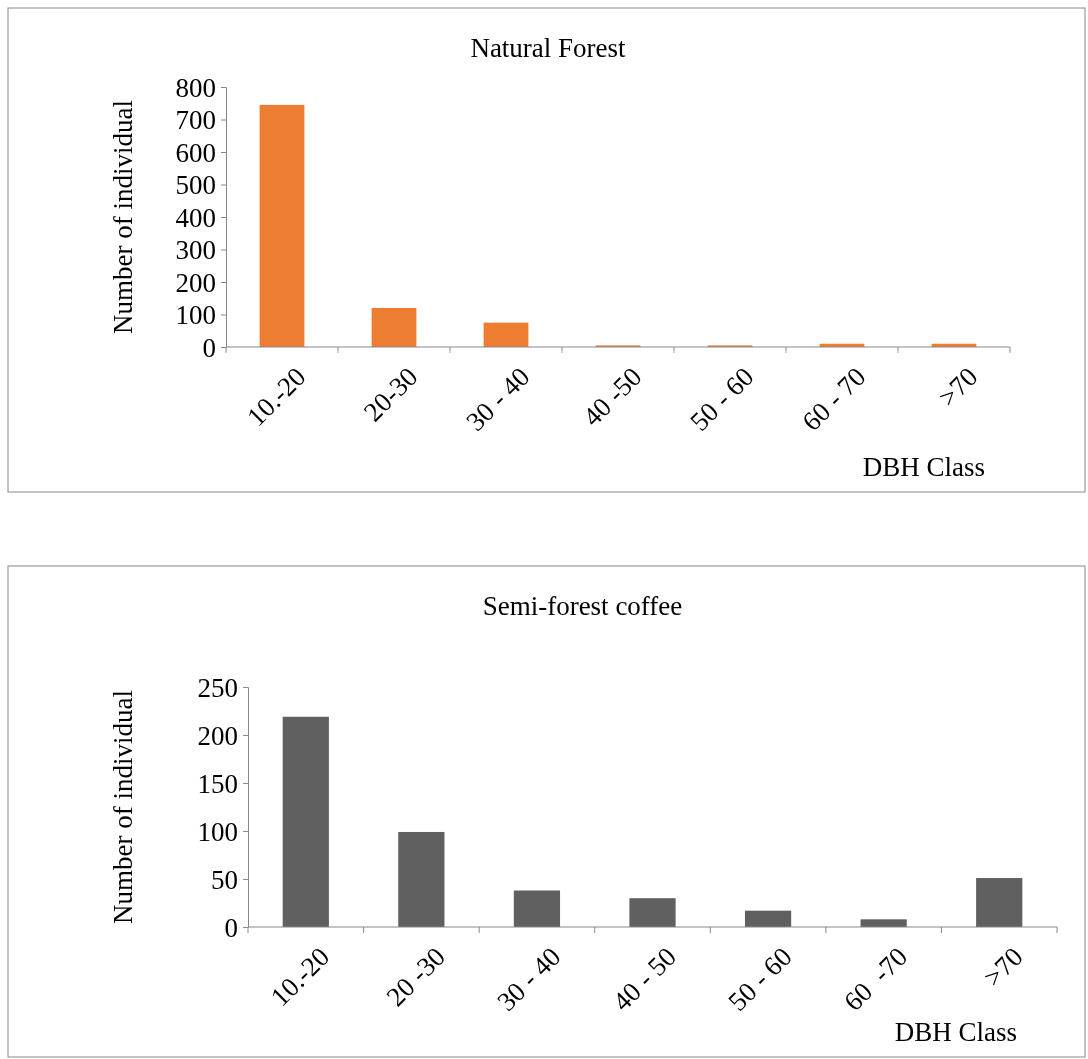 Image resolution: width=1088 pixels, height=1059 pixels. I want to click on y-tick-label: 600, so click(195, 152).